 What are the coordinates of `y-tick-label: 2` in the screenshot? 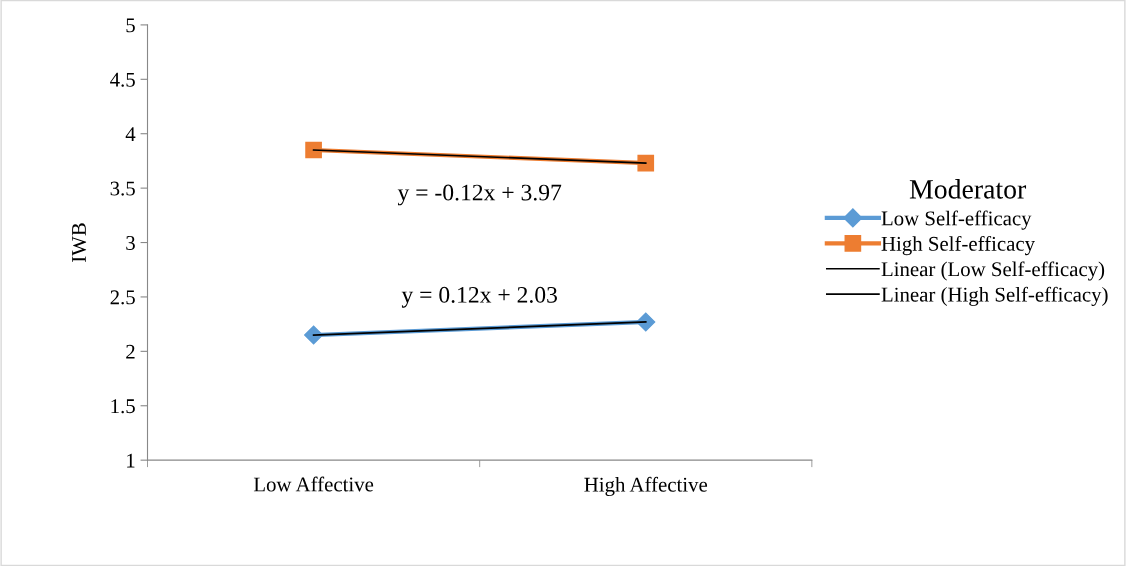 It's located at (130, 351).